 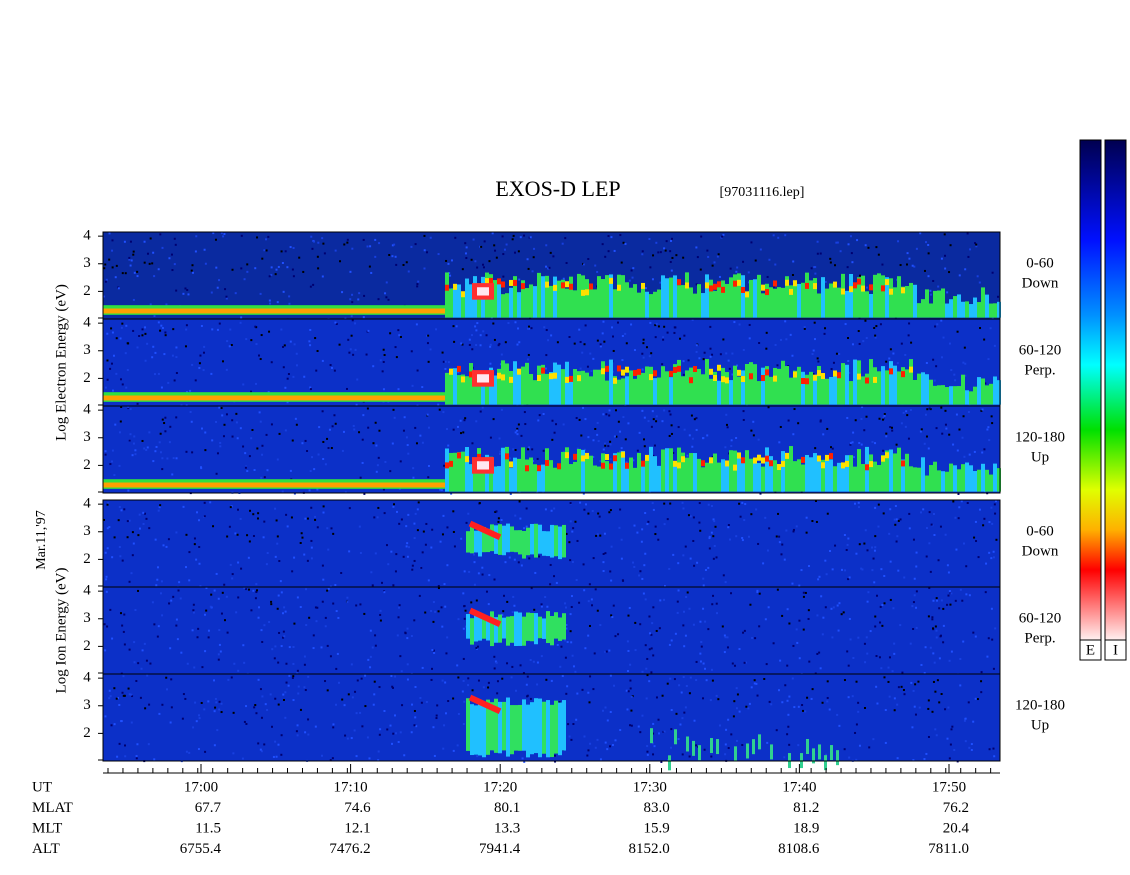 I want to click on panel-frame, so click(x=551, y=449).